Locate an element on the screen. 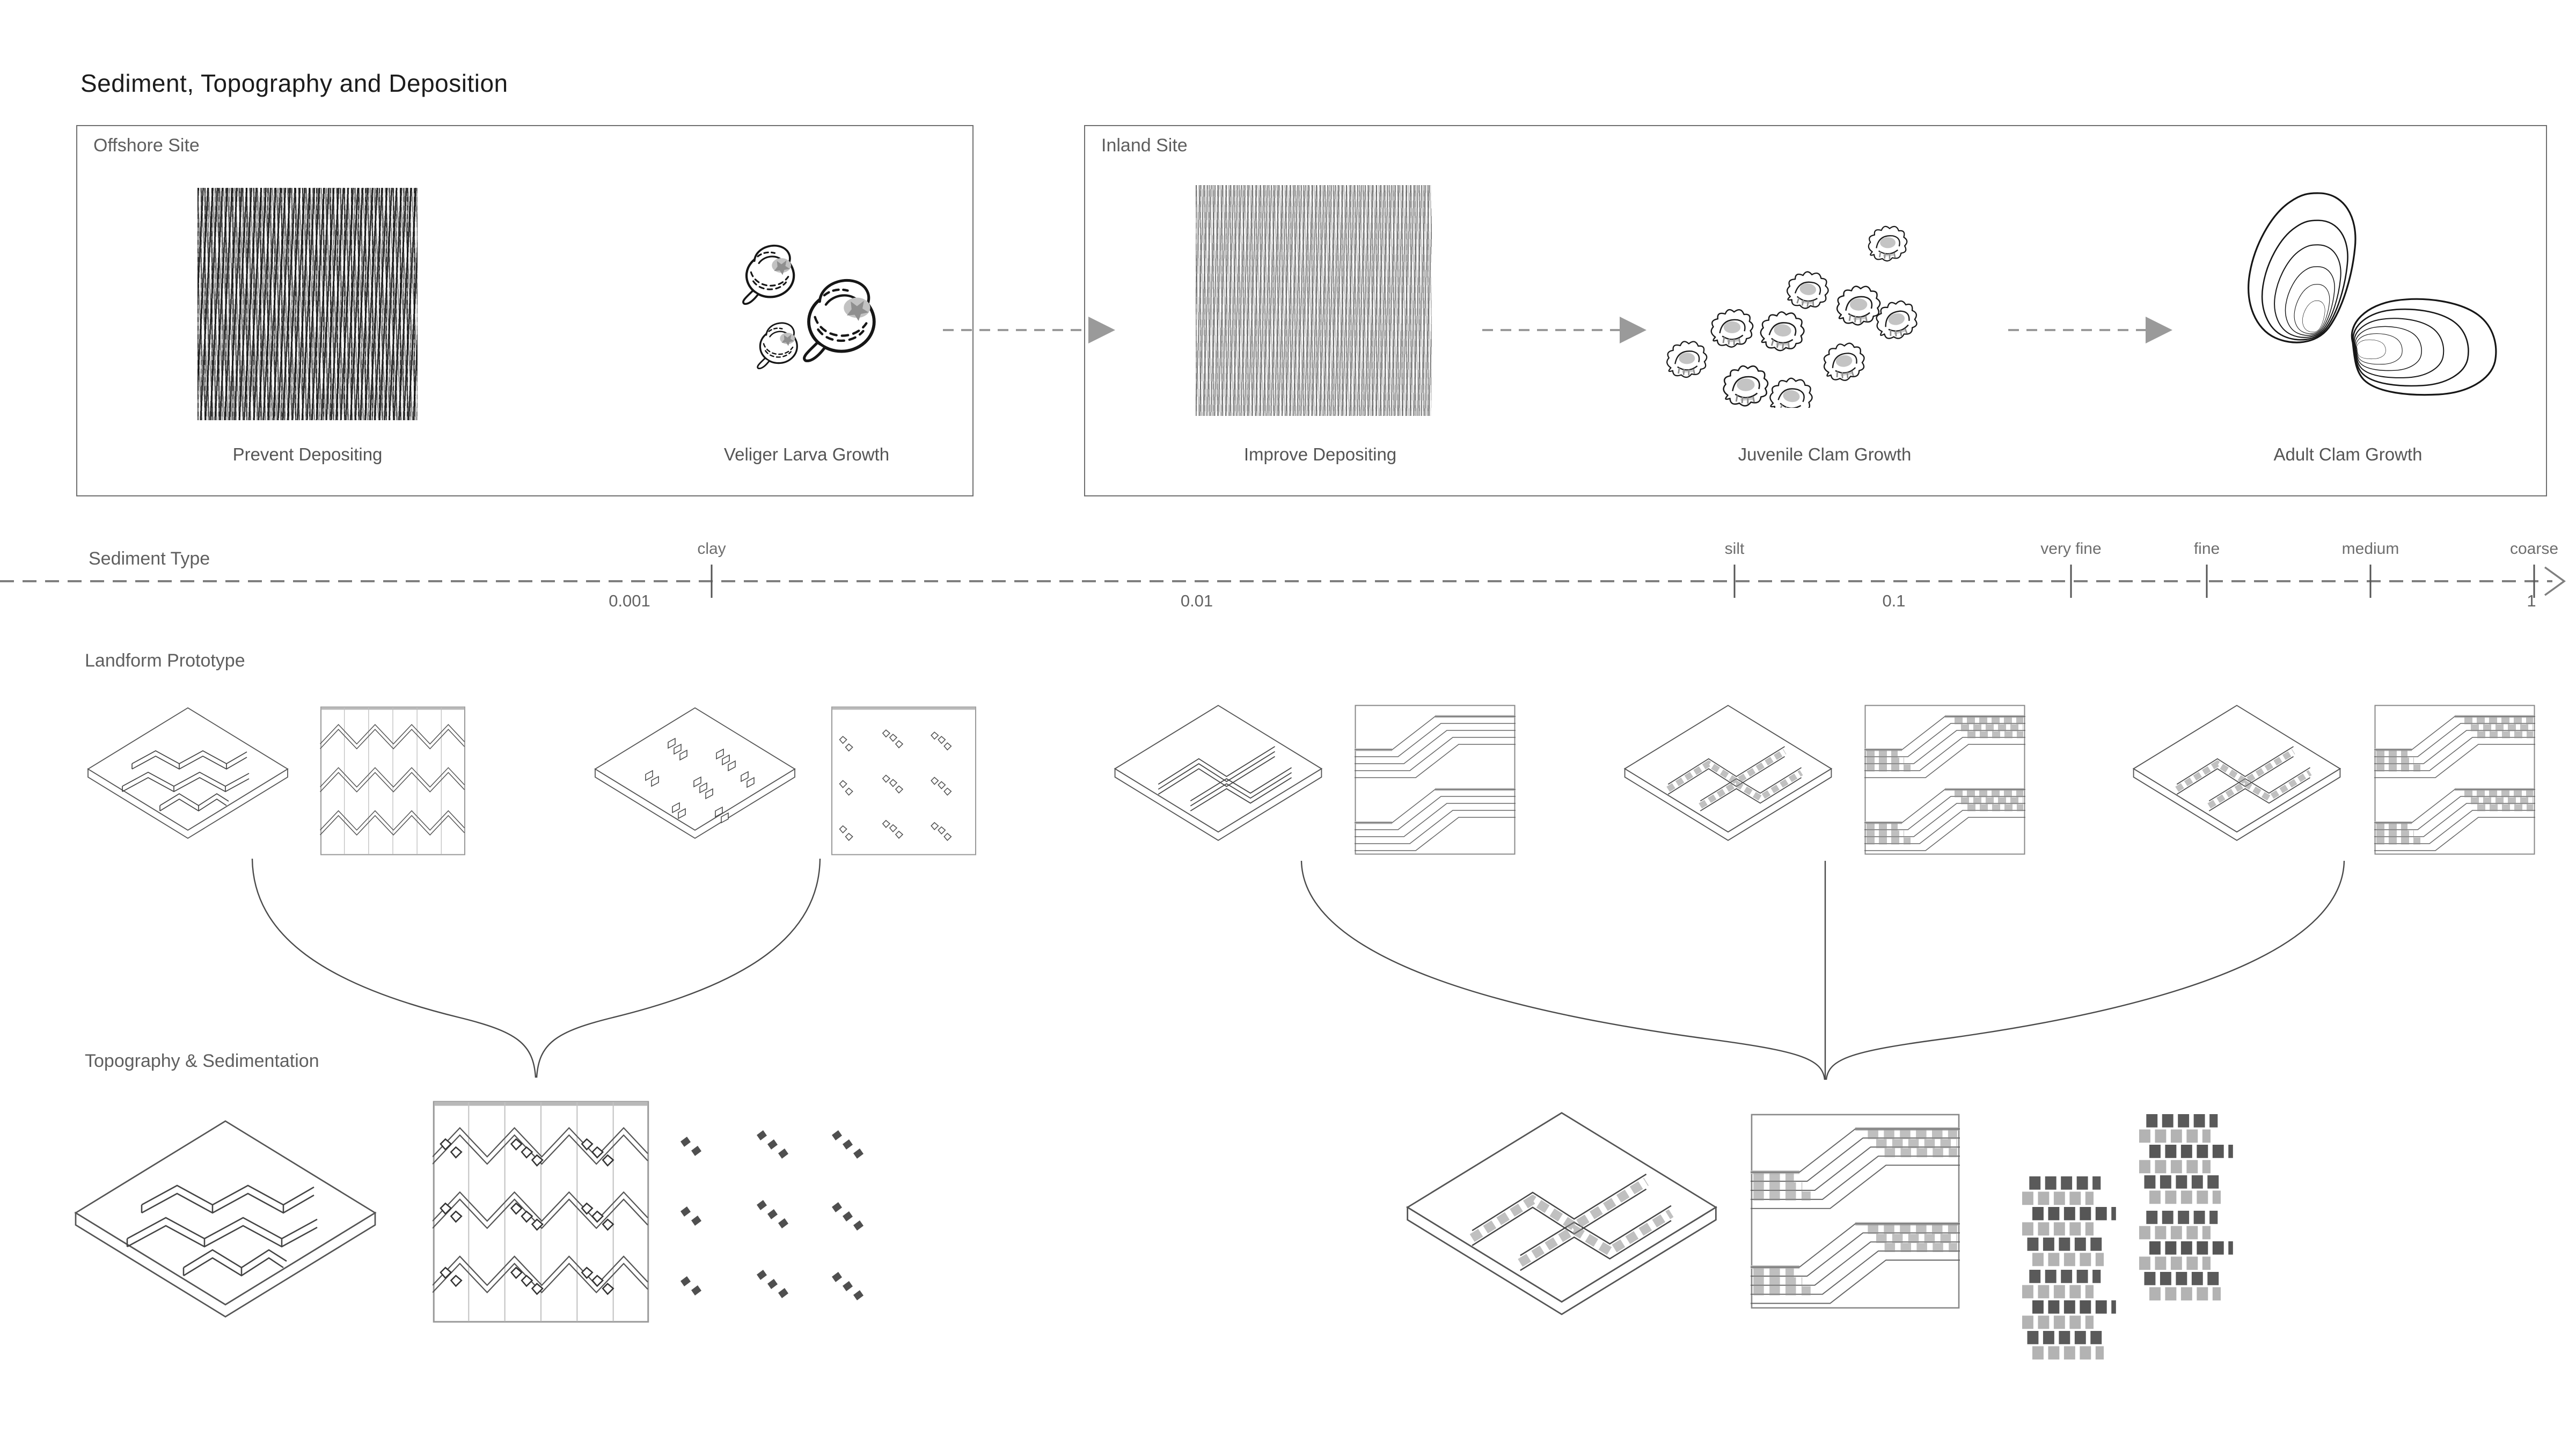  scale-tick-label-fine: fine is located at coordinates (2206, 549).